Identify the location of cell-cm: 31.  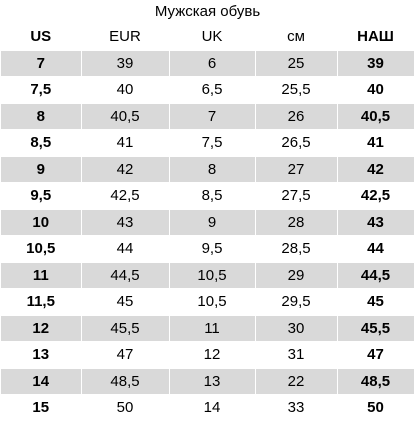
(296, 355).